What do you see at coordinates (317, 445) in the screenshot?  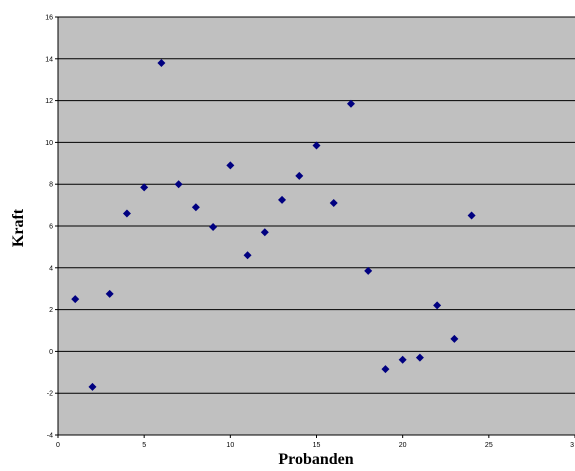 I see `x-tick-label: 15` at bounding box center [317, 445].